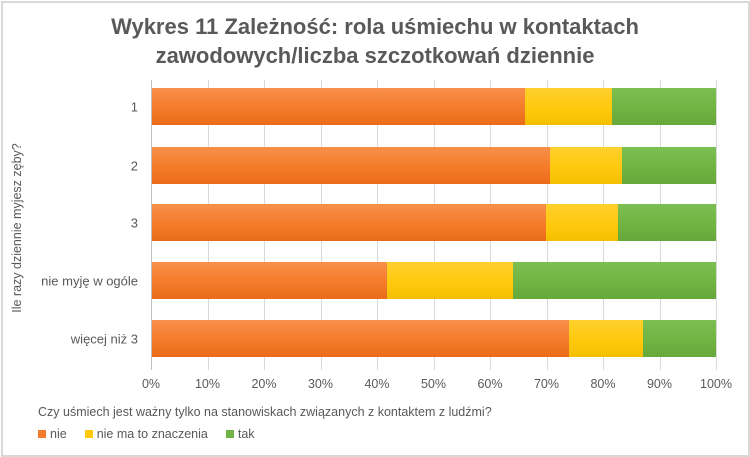  I want to click on x-tick-label: 90%, so click(659, 384).